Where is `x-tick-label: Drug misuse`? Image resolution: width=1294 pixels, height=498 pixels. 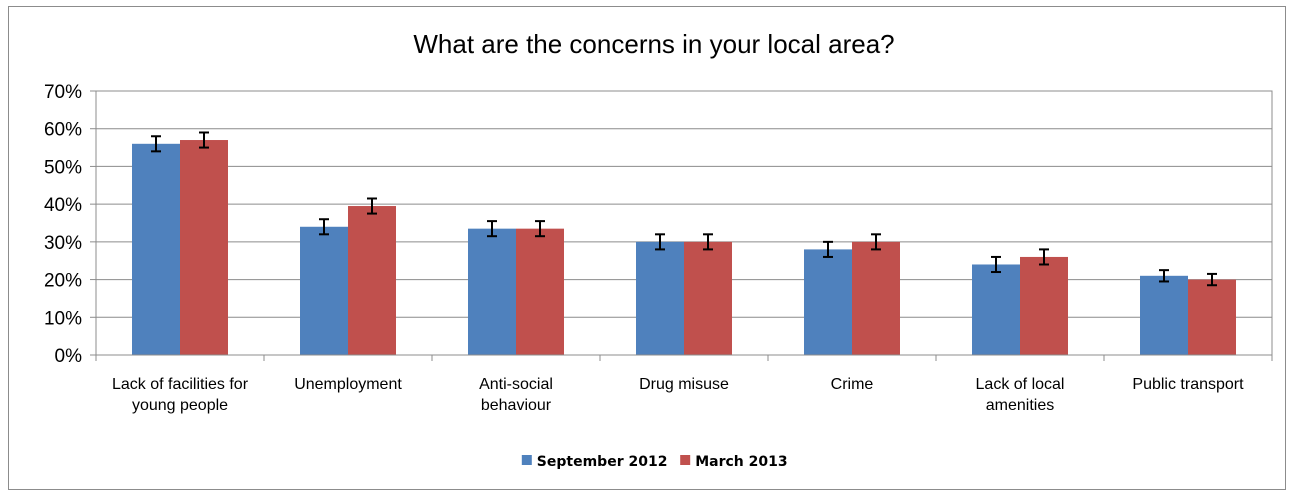
x-tick-label: Drug misuse is located at coordinates (684, 384).